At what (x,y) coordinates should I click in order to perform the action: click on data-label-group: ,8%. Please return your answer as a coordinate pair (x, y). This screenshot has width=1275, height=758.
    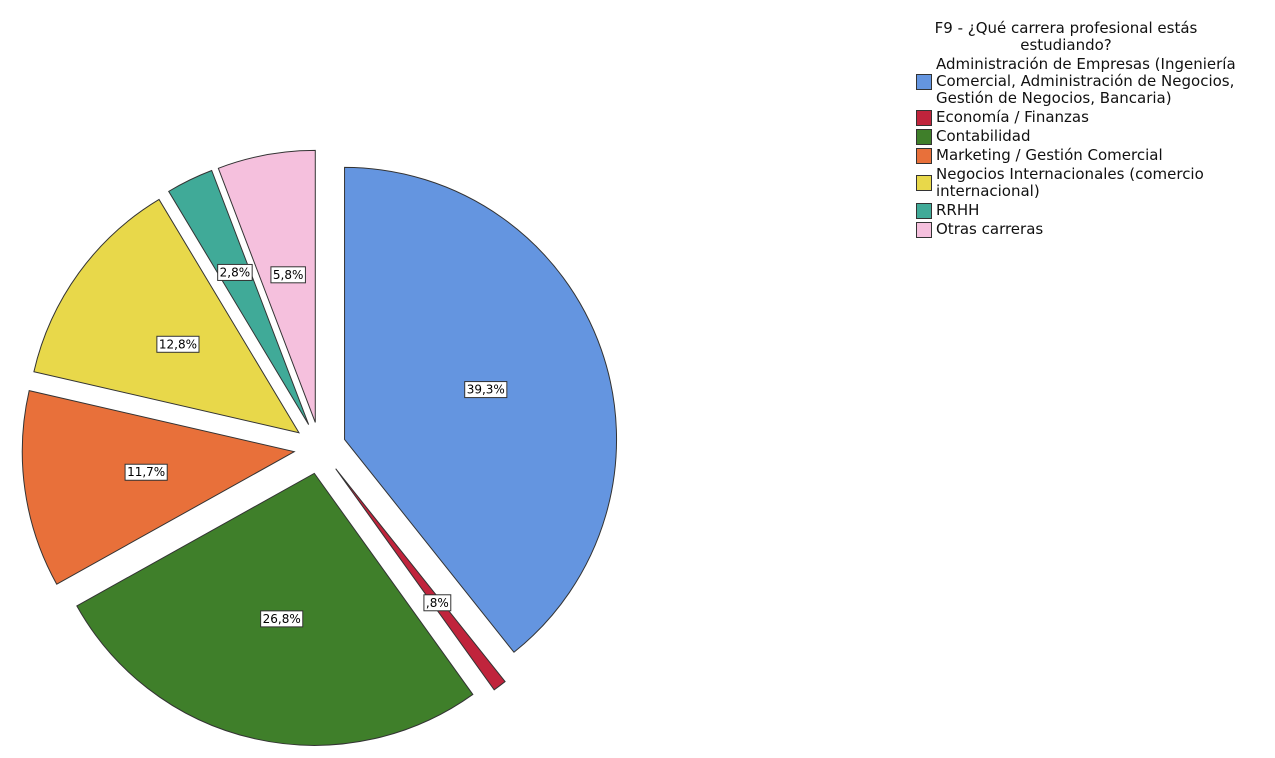
    Looking at the image, I should click on (437, 603).